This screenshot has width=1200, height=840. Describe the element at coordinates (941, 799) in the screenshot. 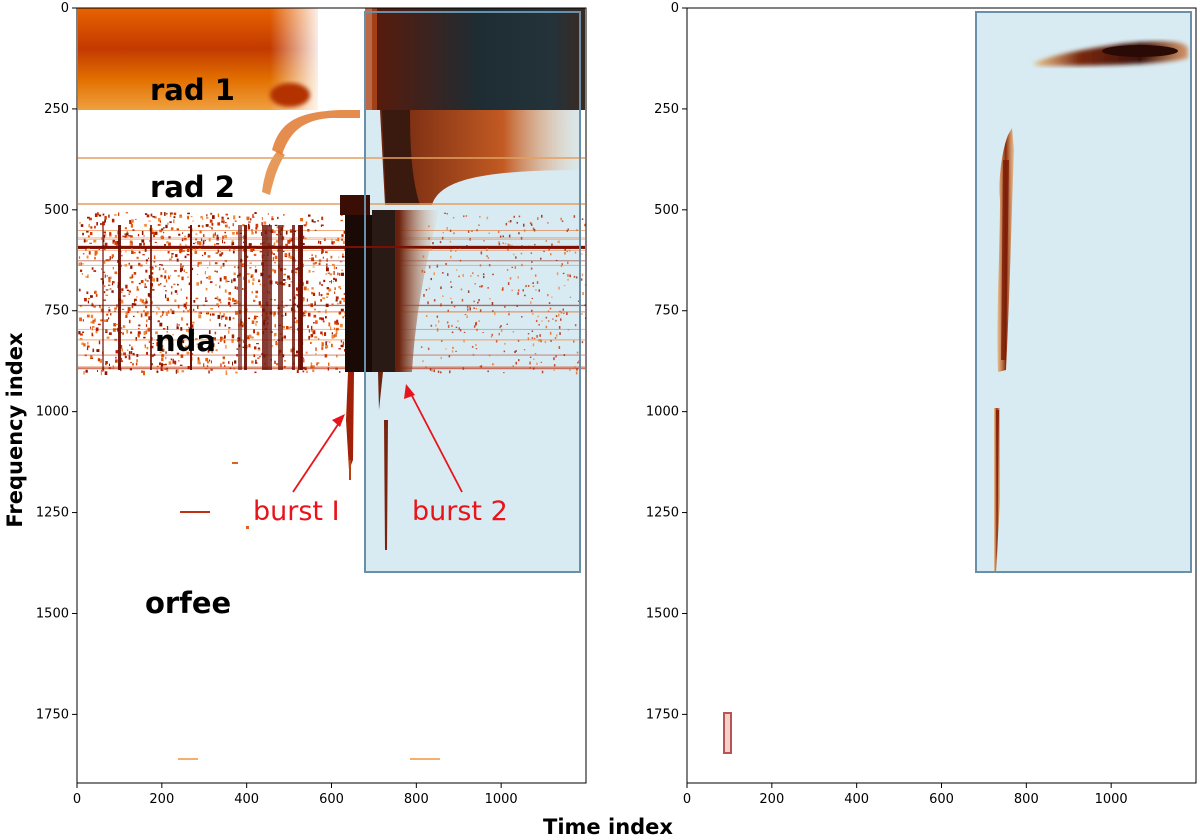

I see `right-xtick-label: 600` at that location.